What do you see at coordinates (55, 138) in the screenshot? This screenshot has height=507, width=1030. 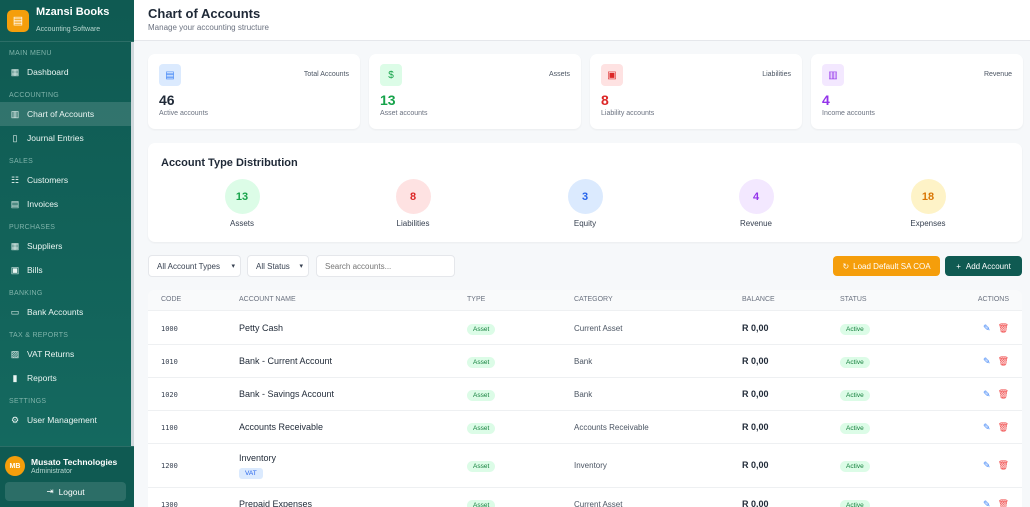 I see `sidebar-item-label: Journal Entries` at bounding box center [55, 138].